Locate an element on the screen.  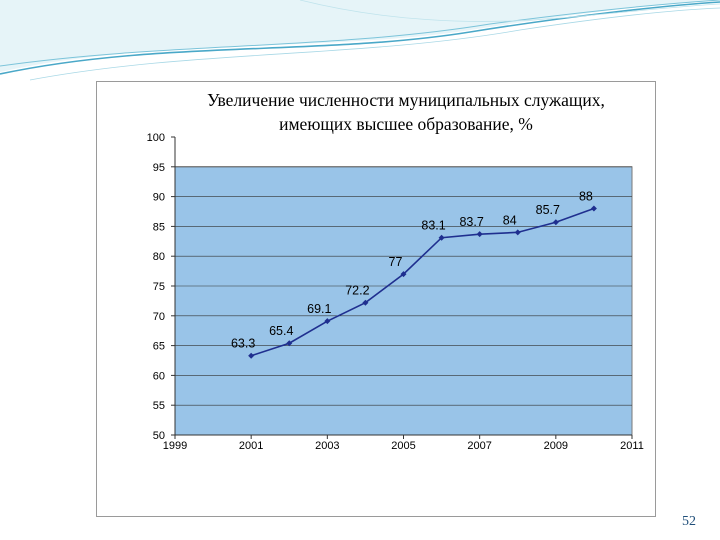
data-label: 83.7 is located at coordinates (471, 222).